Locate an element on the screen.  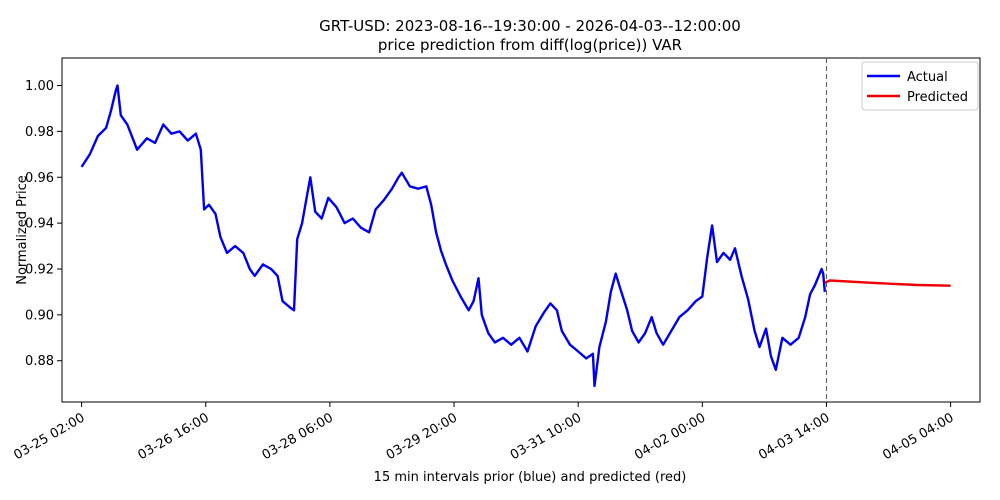
x-tick-label: 03-25 02:00 is located at coordinates (49, 436).